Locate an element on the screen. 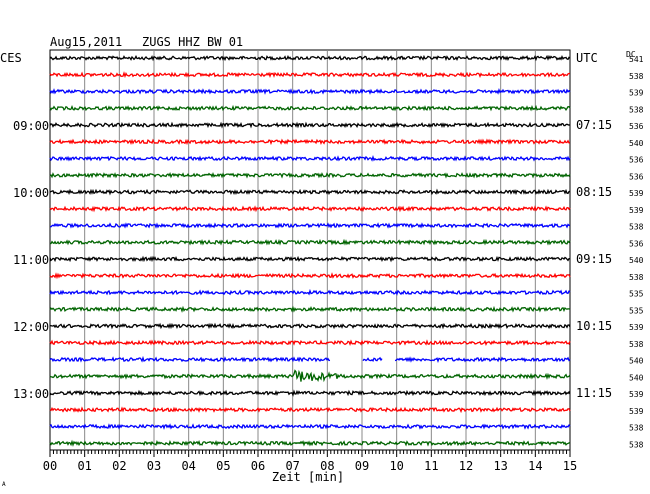 The image size is (650, 494). right-hour-label: 09:15 is located at coordinates (594, 259).